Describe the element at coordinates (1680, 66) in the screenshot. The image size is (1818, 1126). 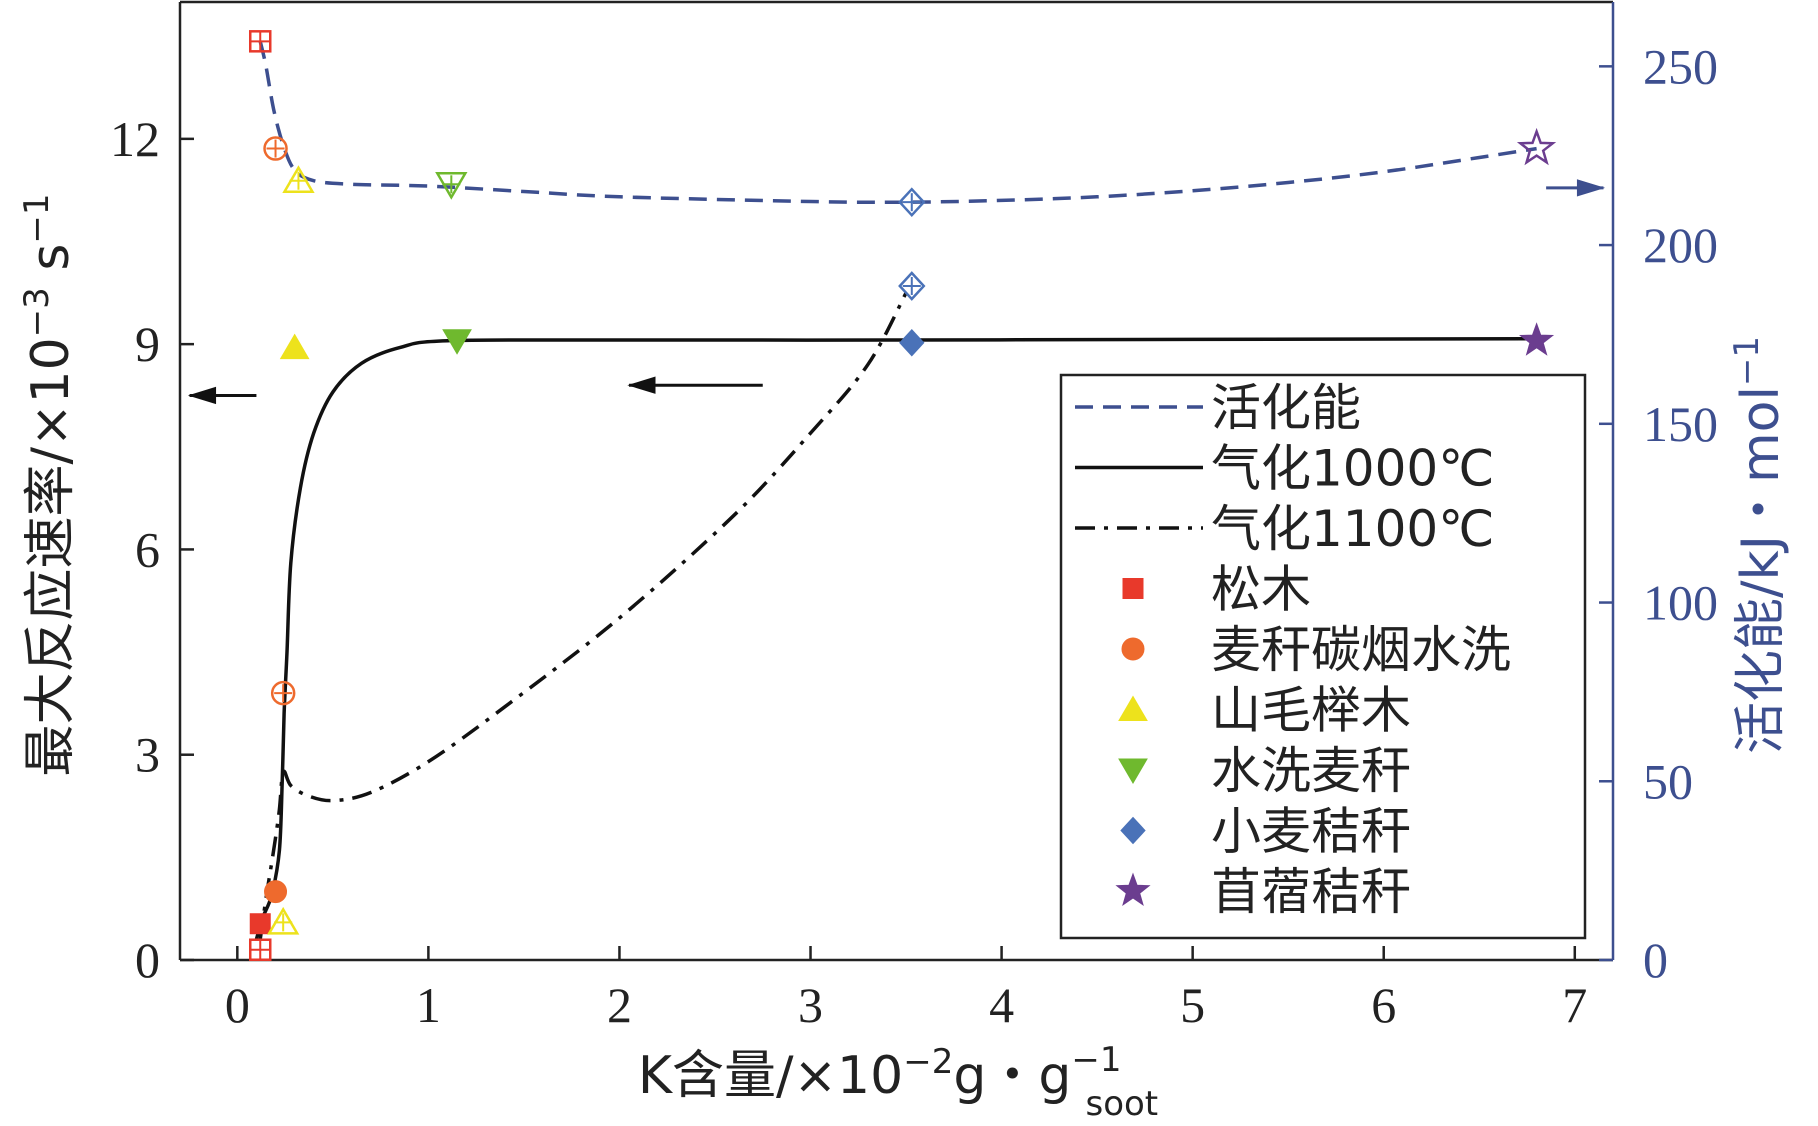
I see `y-right-tick-label: 250` at that location.